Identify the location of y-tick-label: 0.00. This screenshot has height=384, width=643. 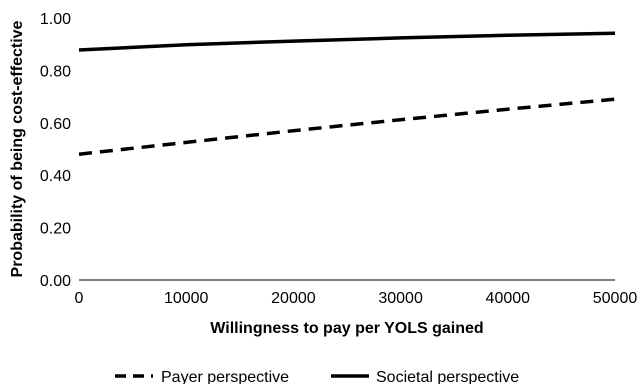
(55, 281).